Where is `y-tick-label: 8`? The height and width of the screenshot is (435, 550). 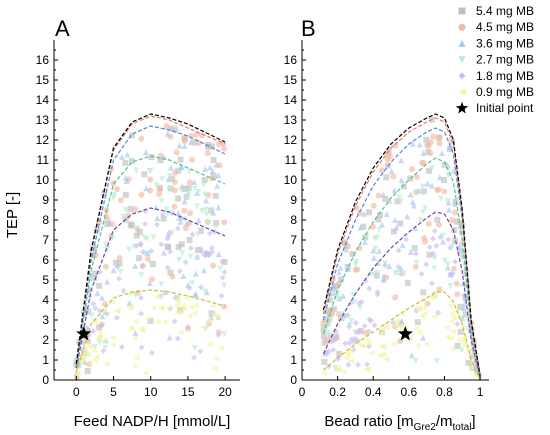 y-tick-label: 8 is located at coordinates (45, 220).